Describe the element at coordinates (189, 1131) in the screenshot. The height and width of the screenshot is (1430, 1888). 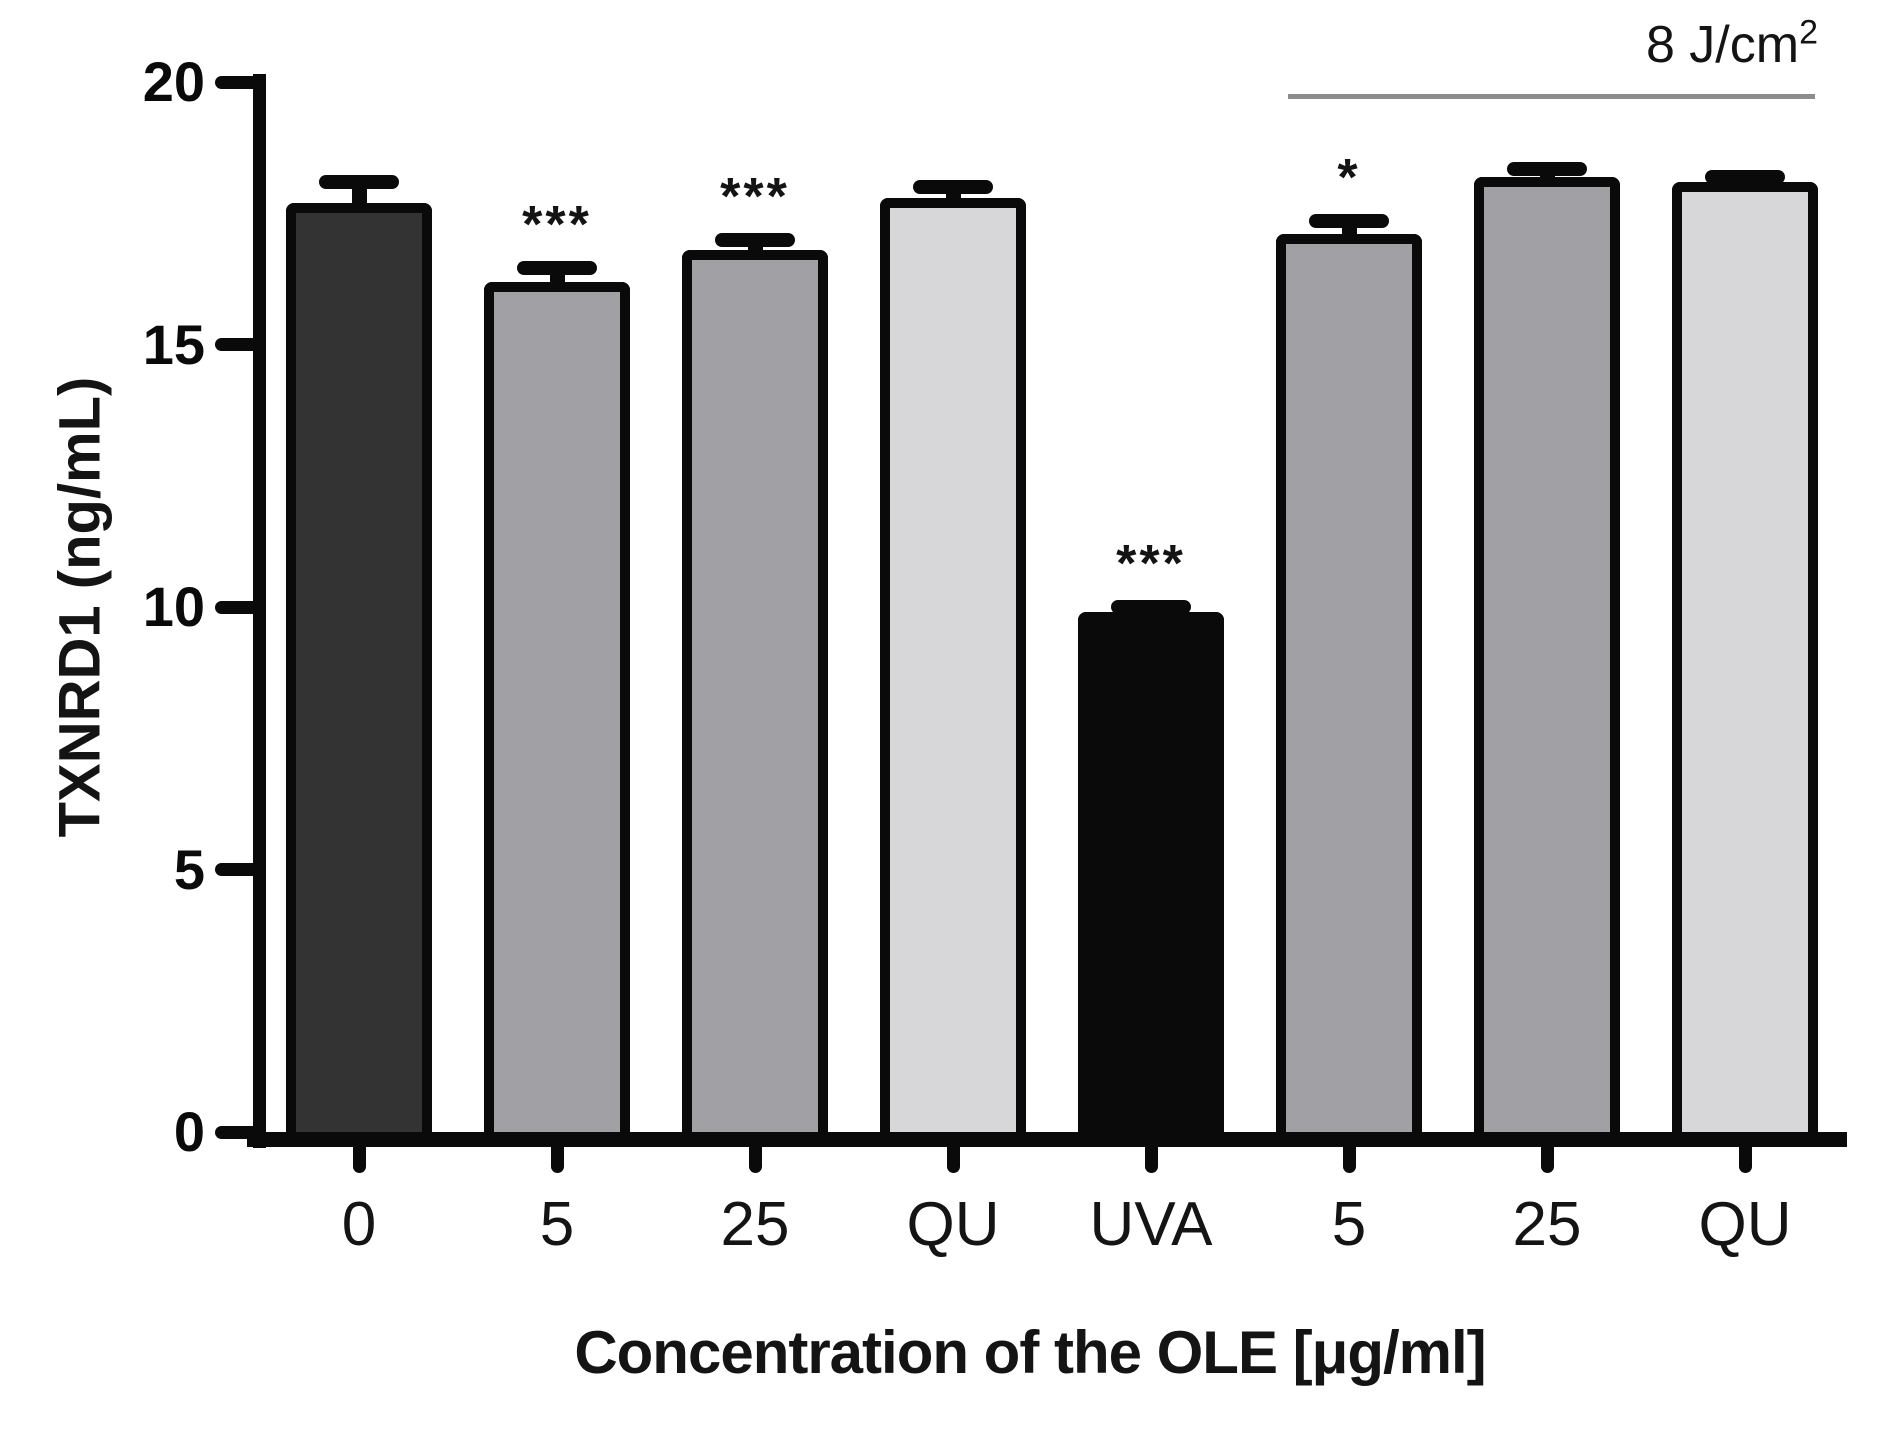
I see `y-tick-label: 0` at that location.